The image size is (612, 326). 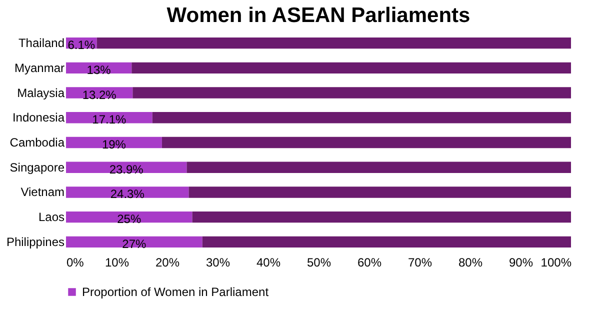 I want to click on data-label: 23.9%, so click(x=126, y=169).